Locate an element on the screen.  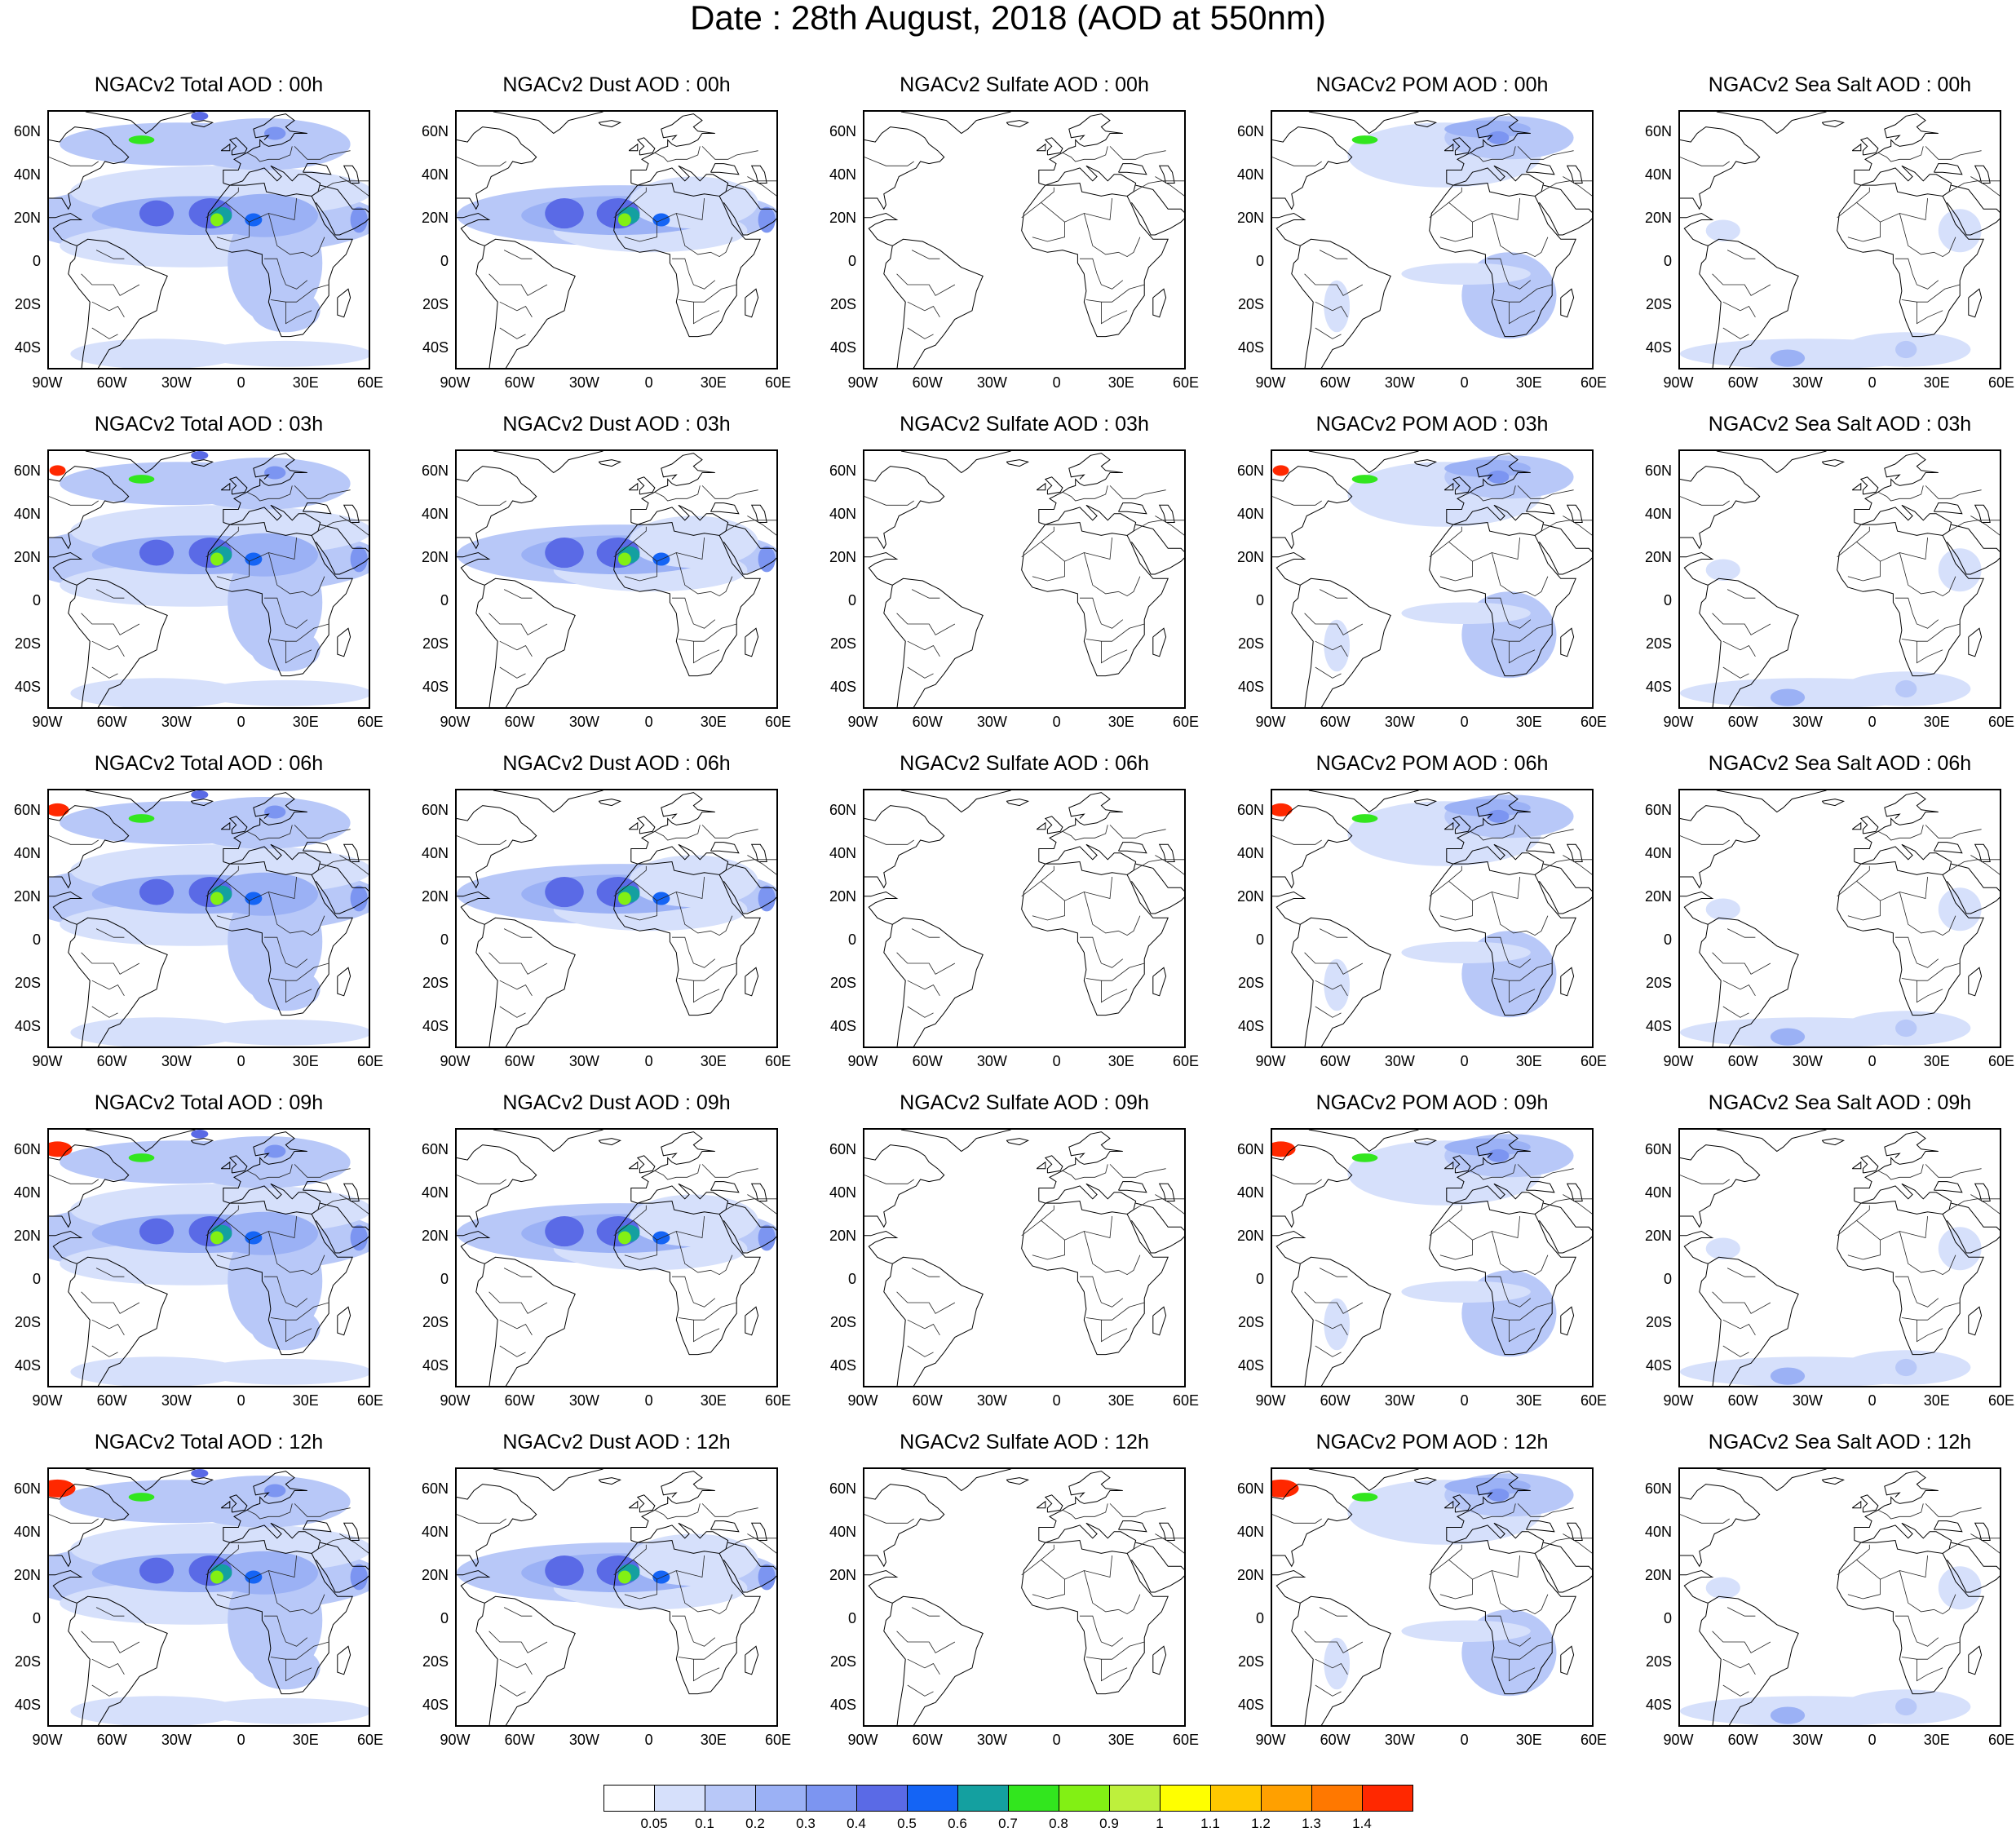
longitude-tick-label: 30W is located at coordinates (583, 1401).